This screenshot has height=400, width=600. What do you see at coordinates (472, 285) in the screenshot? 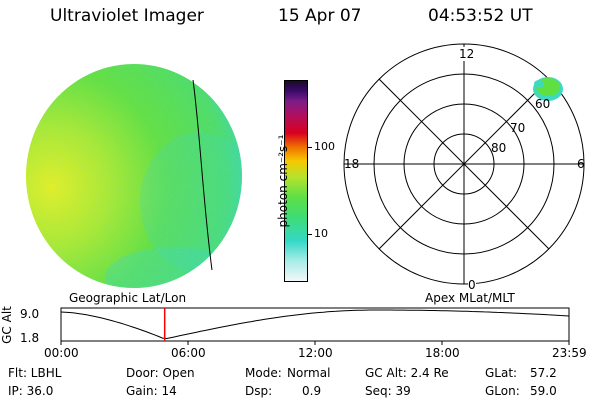
I see `mlt-label-0: 0` at bounding box center [472, 285].